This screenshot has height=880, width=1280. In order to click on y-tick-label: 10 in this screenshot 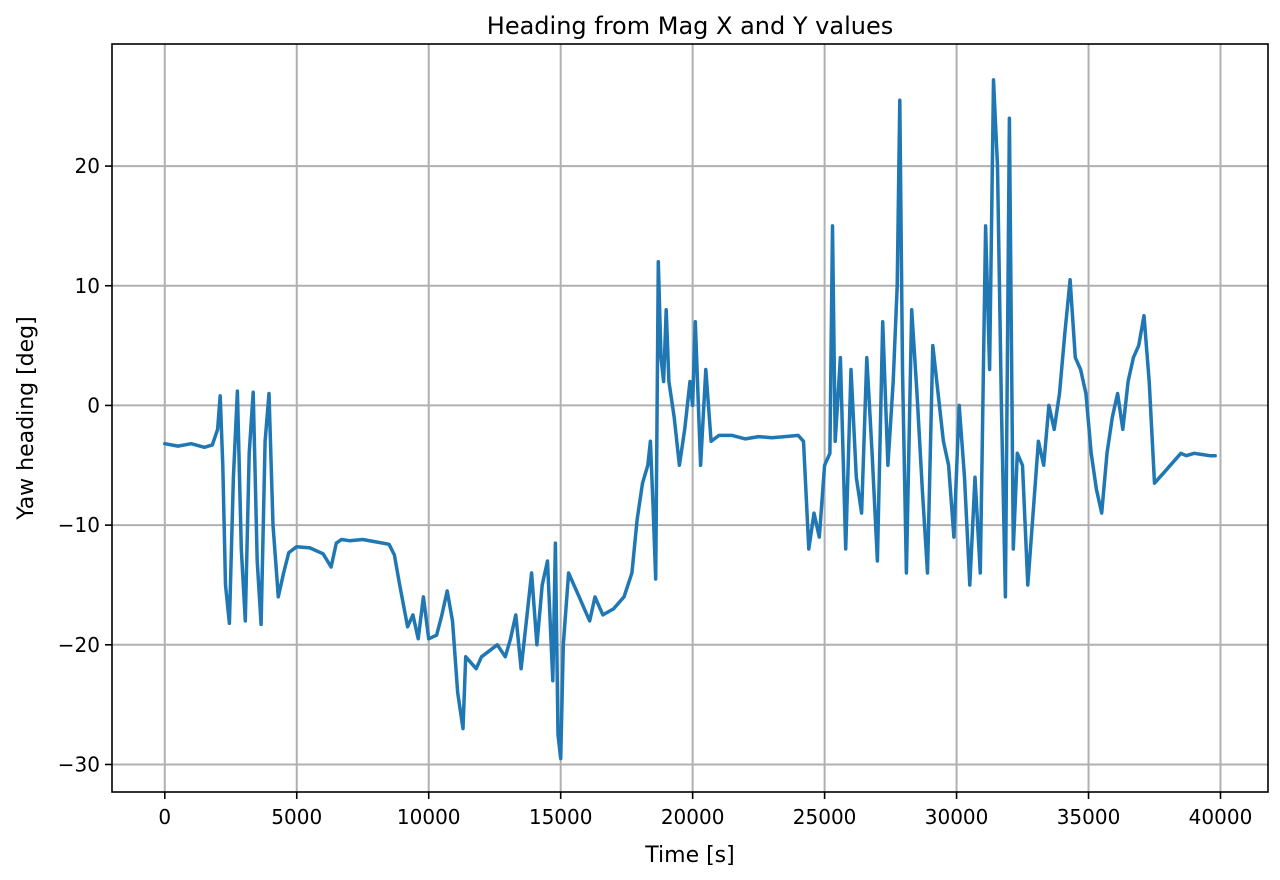, I will do `click(87, 286)`.